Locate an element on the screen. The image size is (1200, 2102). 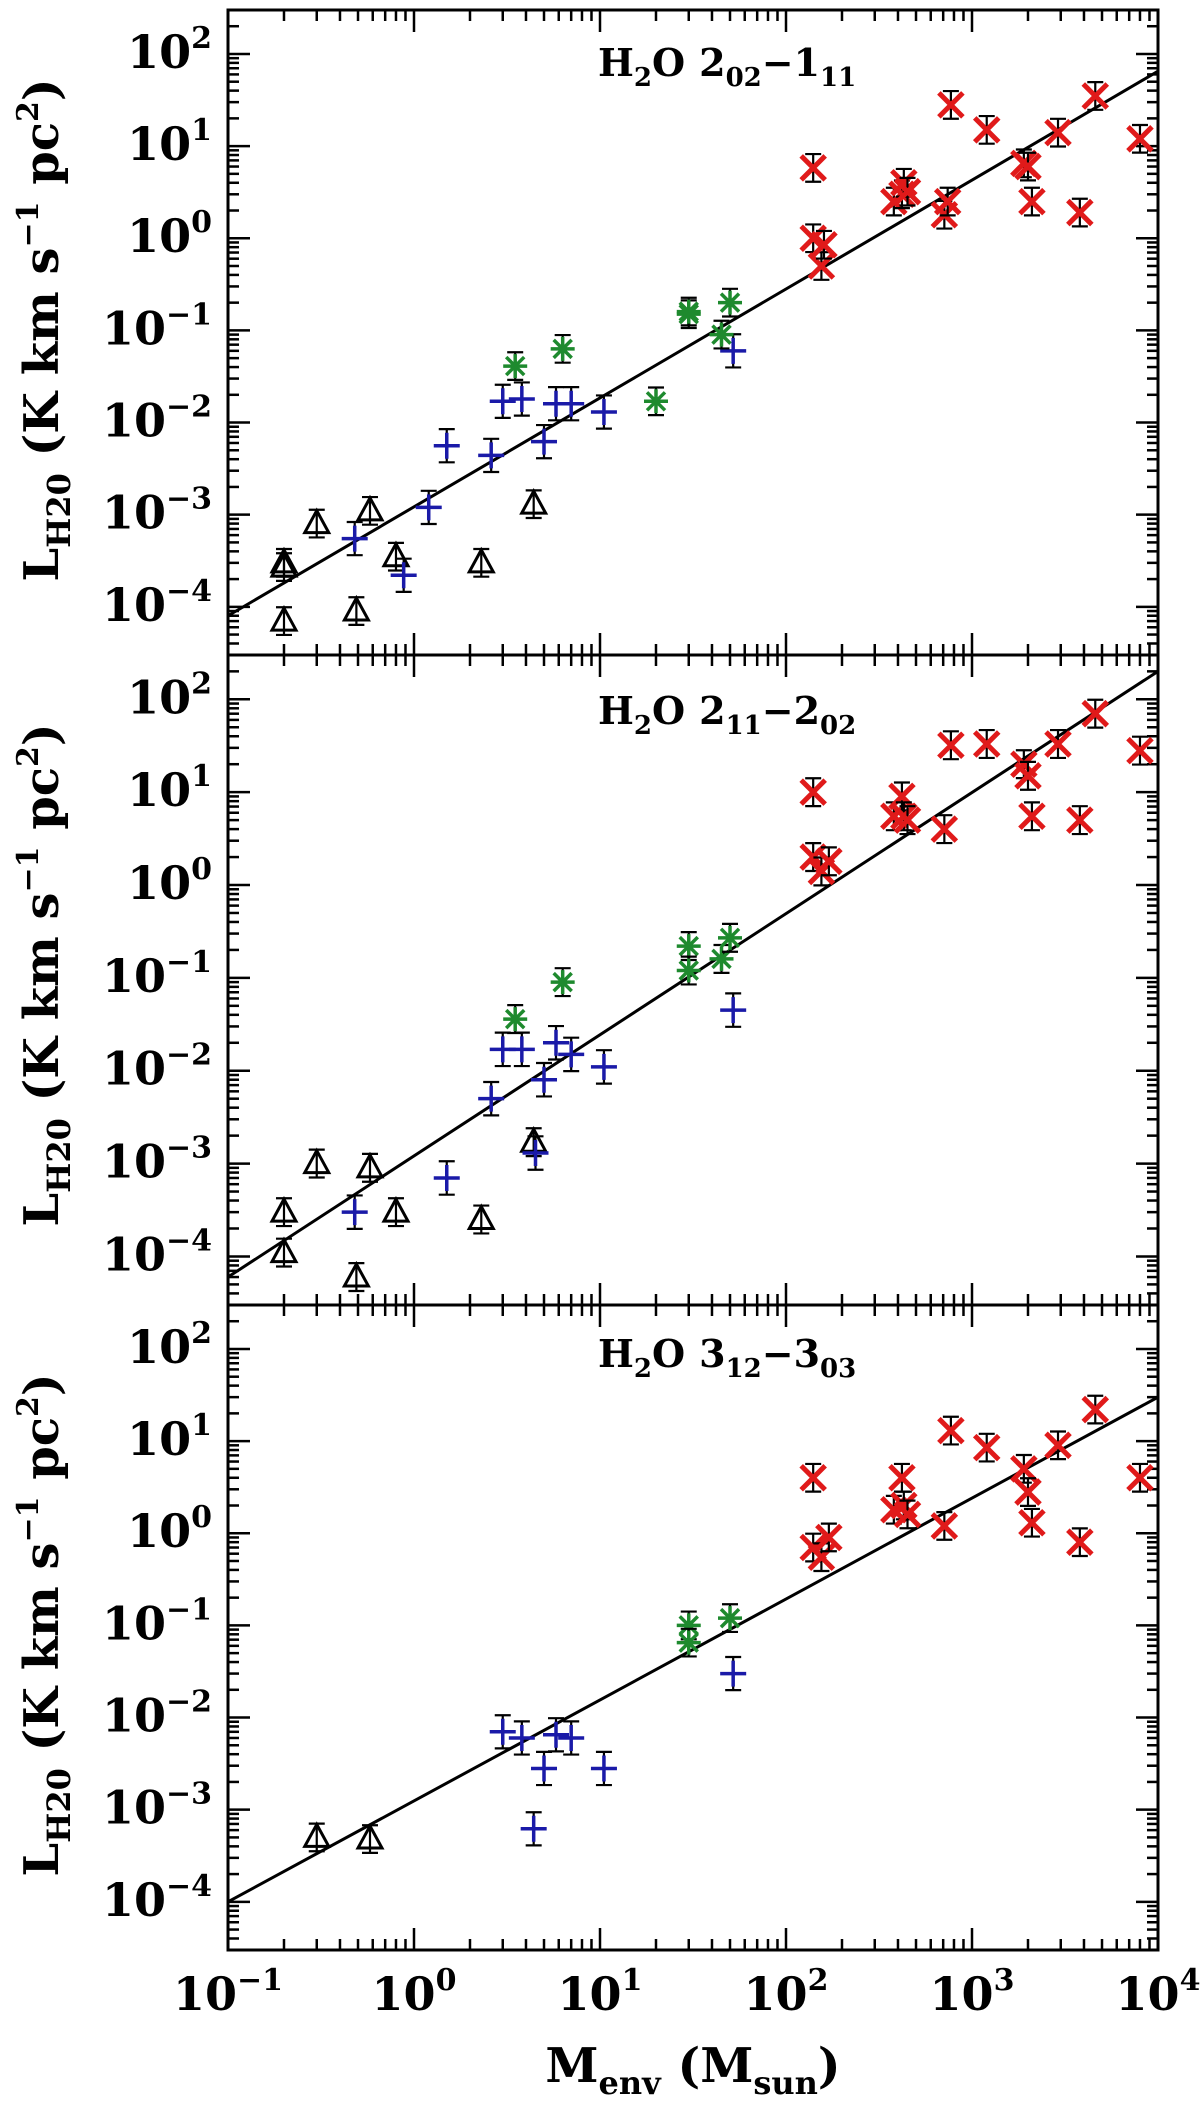
y-tick-label: 10−4 is located at coordinates (157, 1898).